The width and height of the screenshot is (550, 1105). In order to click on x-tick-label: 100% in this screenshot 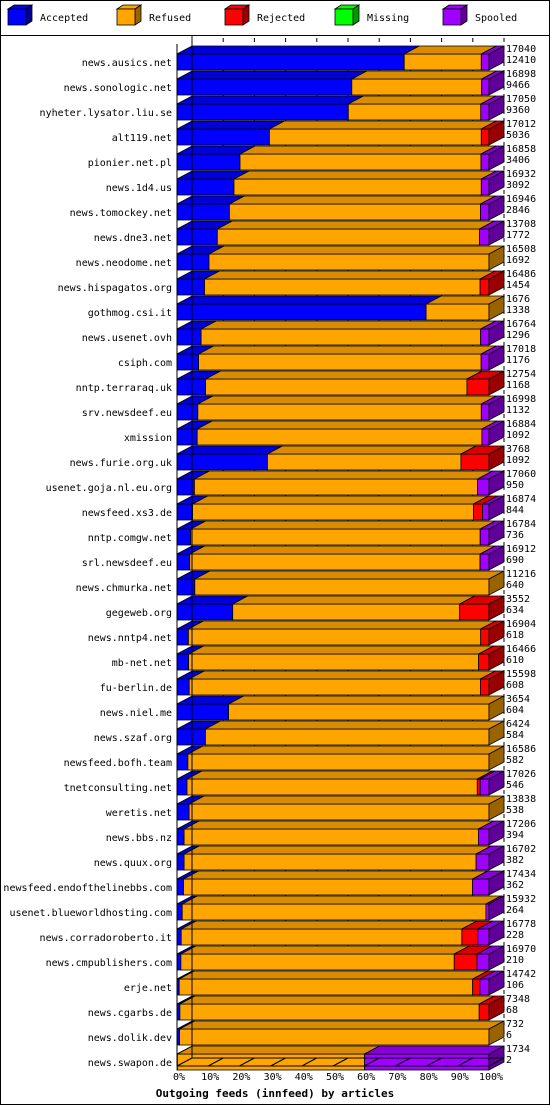, I will do `click(491, 1077)`.